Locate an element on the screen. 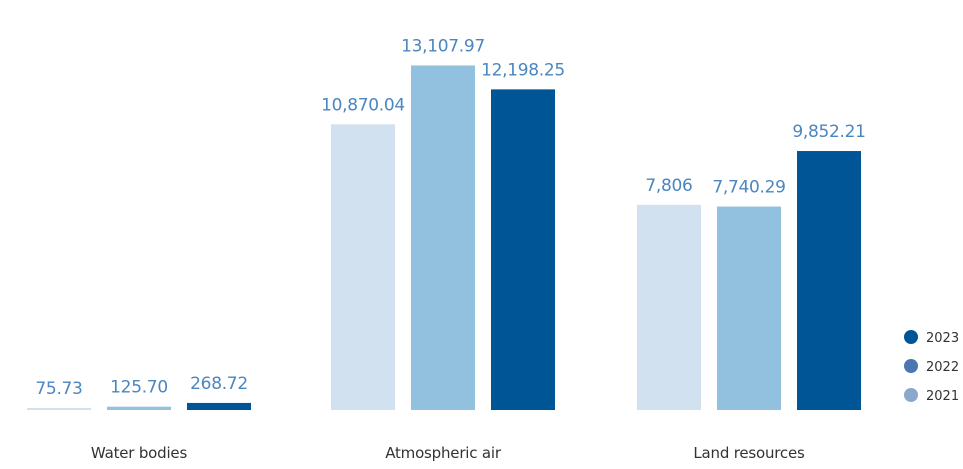 This screenshot has width=963, height=469. legend-marker-2021 is located at coordinates (911, 395).